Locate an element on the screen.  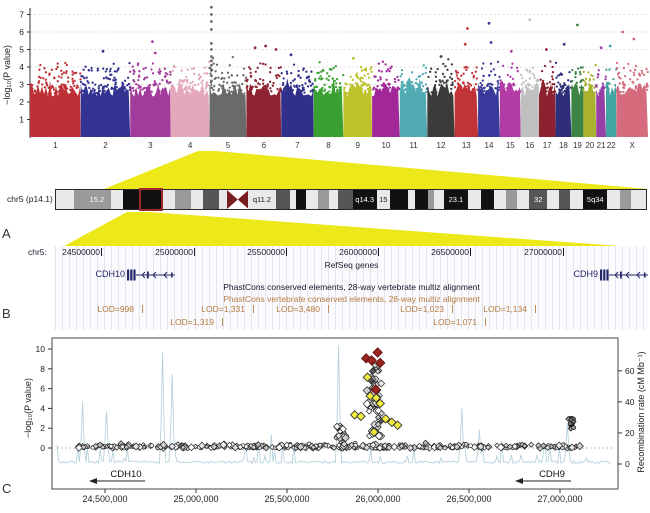
chrom-label-17: 17 is located at coordinates (547, 145).